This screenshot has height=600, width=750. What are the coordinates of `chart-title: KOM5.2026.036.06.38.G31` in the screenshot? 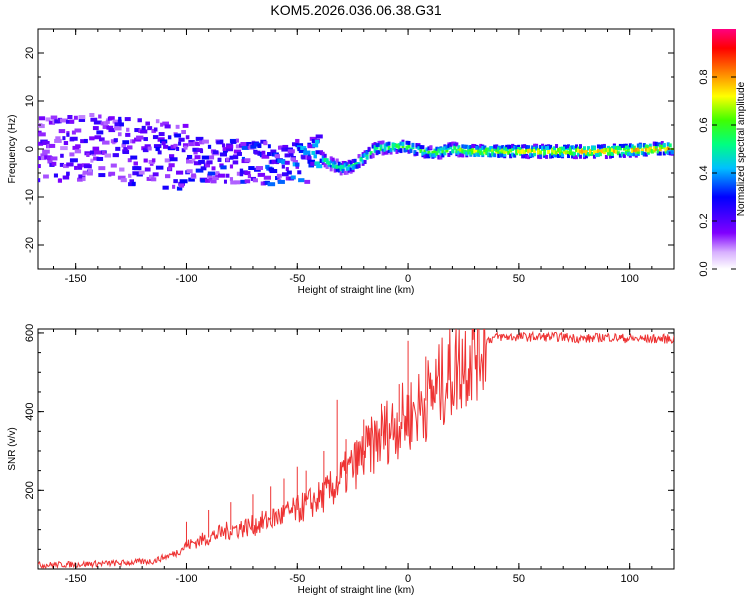 It's located at (355, 10).